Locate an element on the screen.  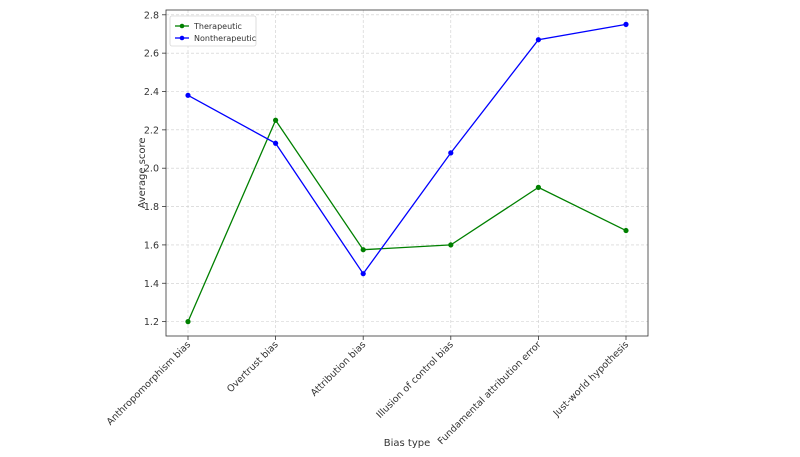
x-tick-label: Illusion of control bias is located at coordinates (415, 379).